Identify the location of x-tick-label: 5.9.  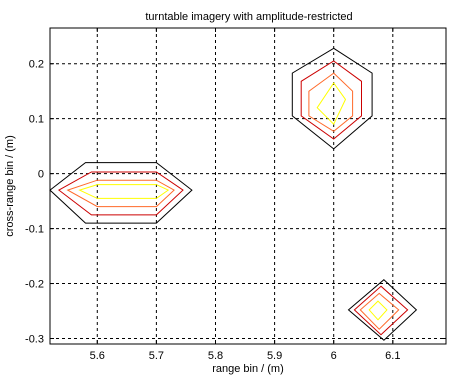
(274, 356).